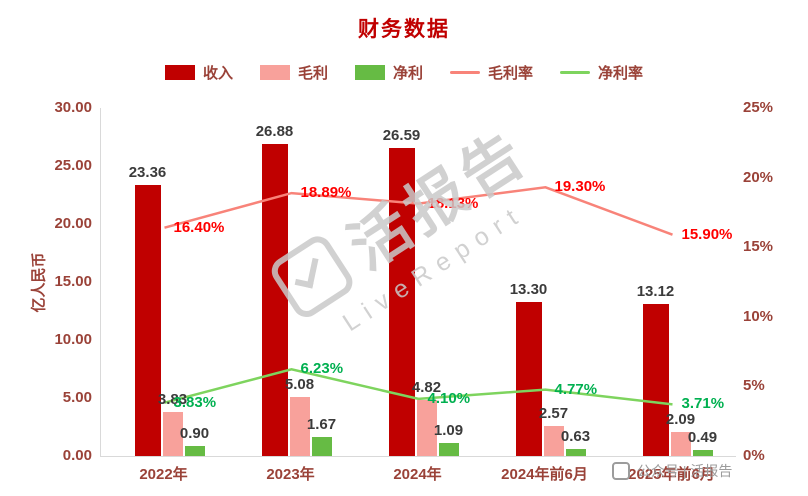 The image size is (808, 496). I want to click on gross-profit-value-label: 3.83, so click(172, 399).